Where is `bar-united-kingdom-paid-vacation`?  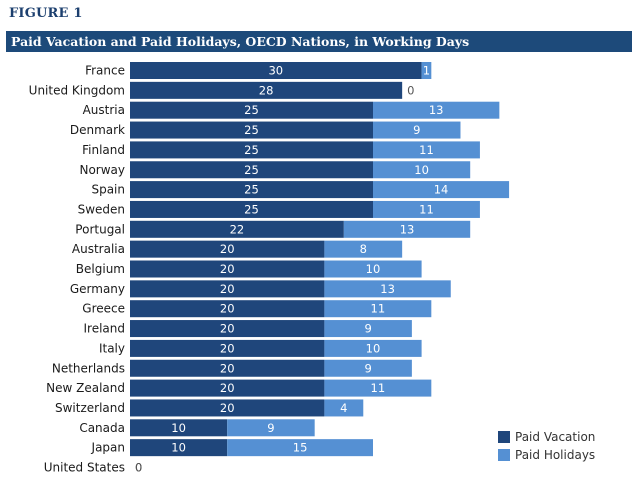
bar-united-kingdom-paid-vacation is located at coordinates (266, 90).